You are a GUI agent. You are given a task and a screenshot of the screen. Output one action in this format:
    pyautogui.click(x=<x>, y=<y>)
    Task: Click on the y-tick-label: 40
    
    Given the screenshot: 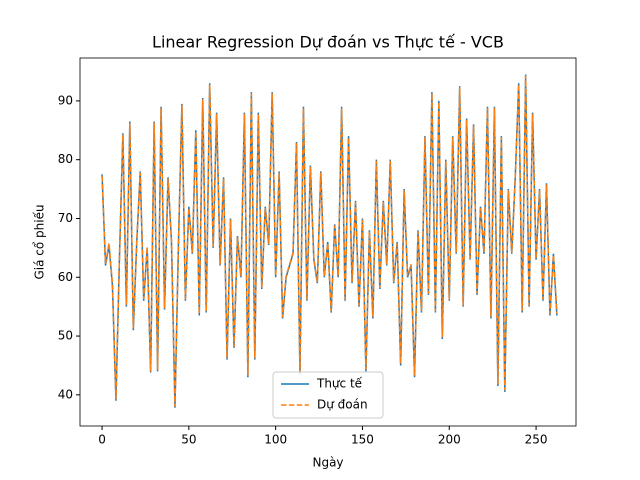 What is the action you would take?
    pyautogui.click(x=65, y=394)
    